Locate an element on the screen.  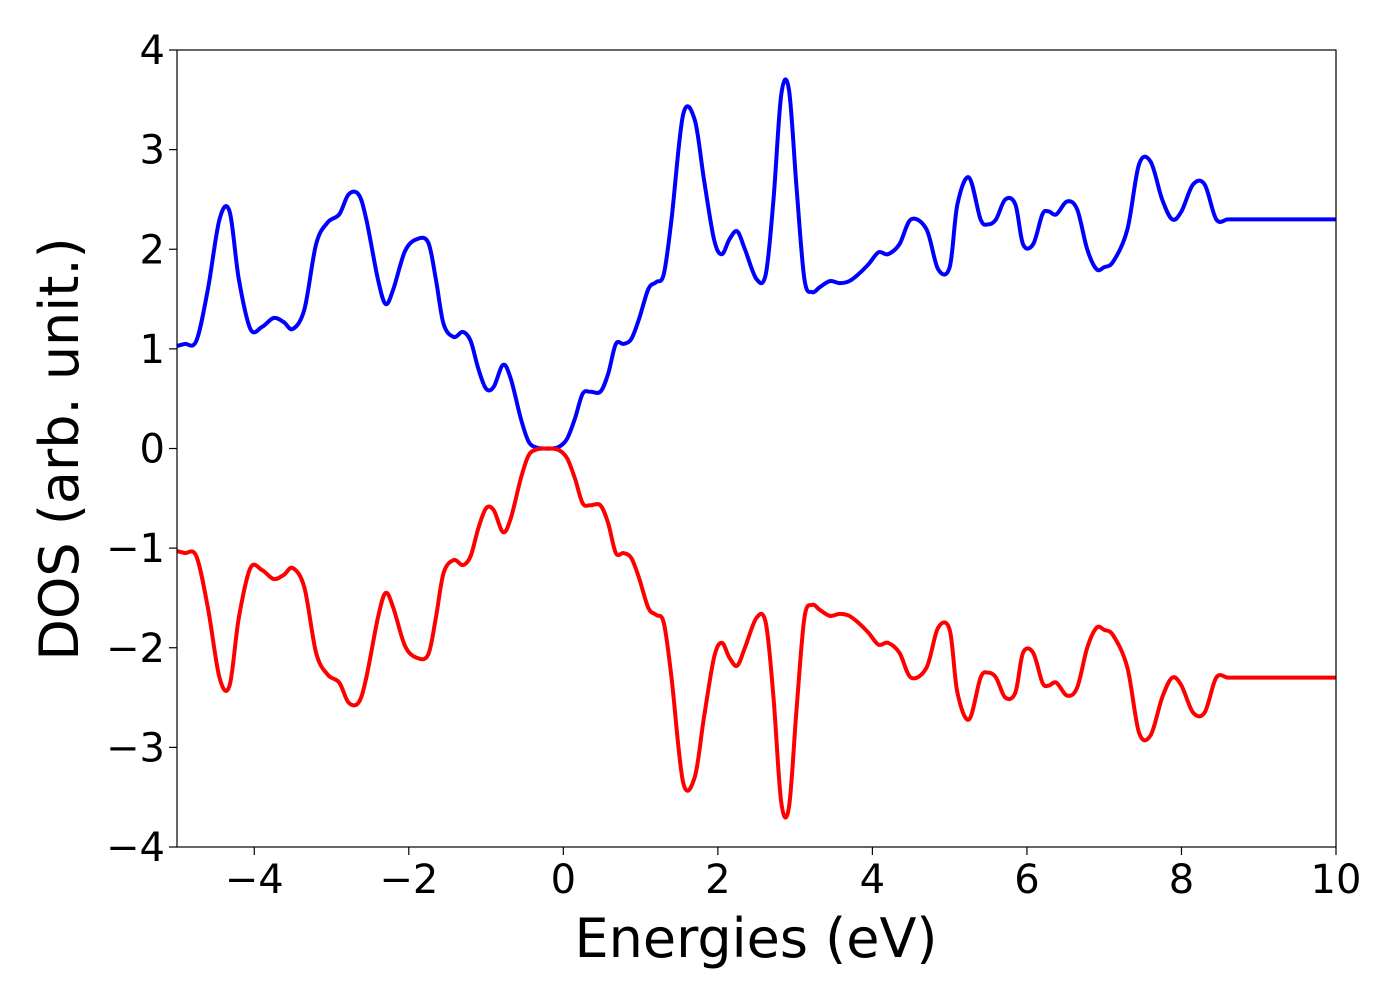
y-tick-label: −2 is located at coordinates (135, 649).